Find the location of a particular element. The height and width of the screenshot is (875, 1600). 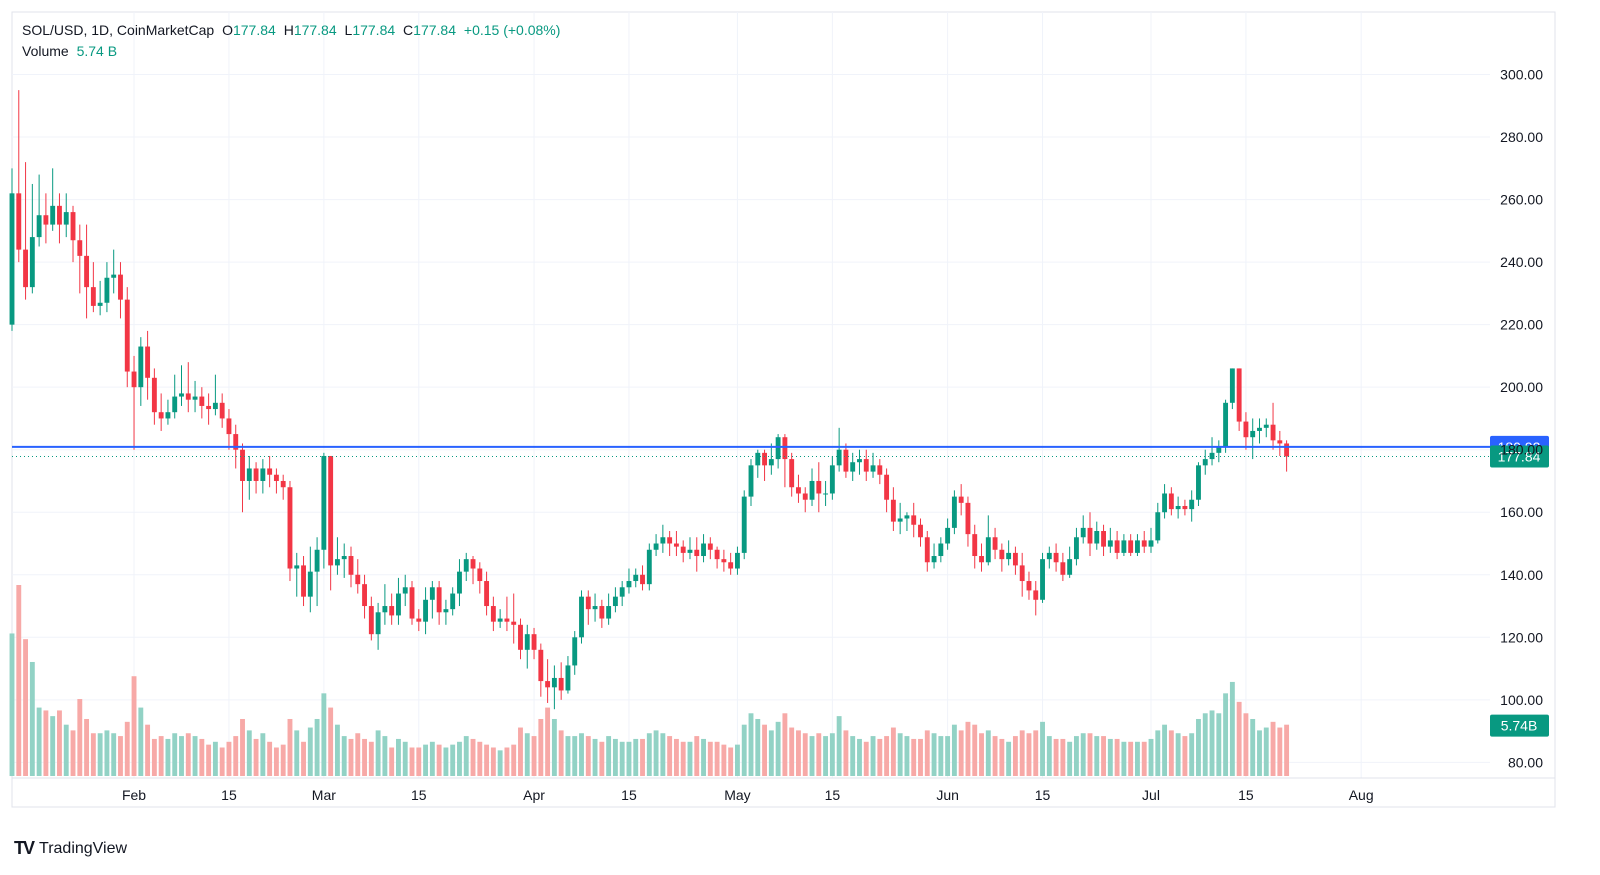

x-tick-label: Feb is located at coordinates (134, 795).